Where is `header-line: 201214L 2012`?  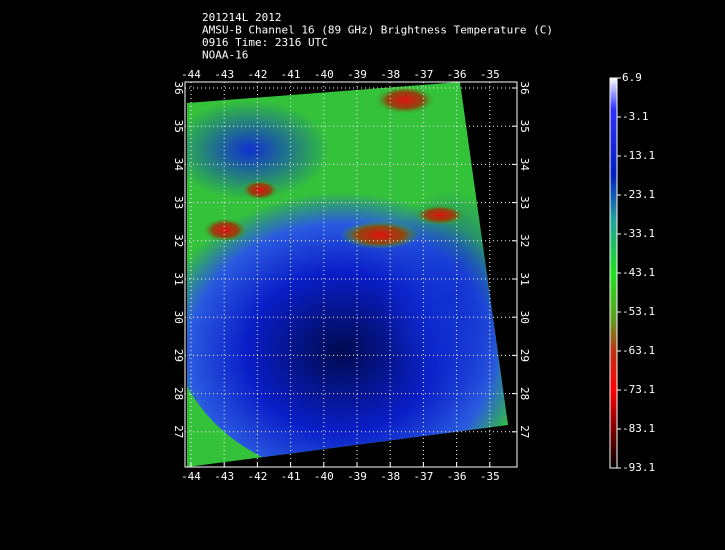 header-line: 201214L 2012 is located at coordinates (241, 17).